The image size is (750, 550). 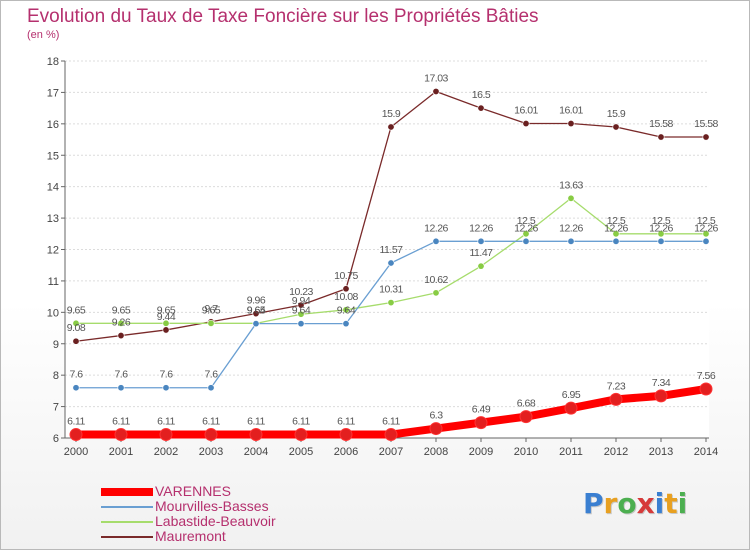 What do you see at coordinates (346, 452) in the screenshot?
I see `x-tick-label: 2006` at bounding box center [346, 452].